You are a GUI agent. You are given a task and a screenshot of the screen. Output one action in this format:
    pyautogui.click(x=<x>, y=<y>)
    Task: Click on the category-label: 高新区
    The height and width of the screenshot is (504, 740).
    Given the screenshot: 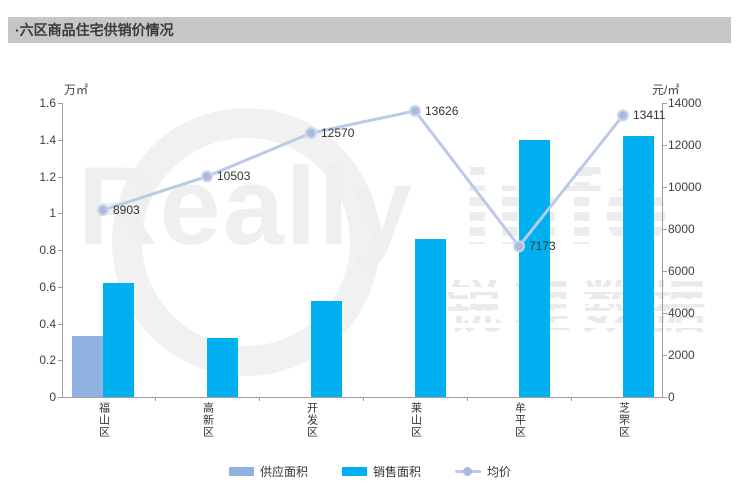 What is the action you would take?
    pyautogui.click(x=207, y=420)
    